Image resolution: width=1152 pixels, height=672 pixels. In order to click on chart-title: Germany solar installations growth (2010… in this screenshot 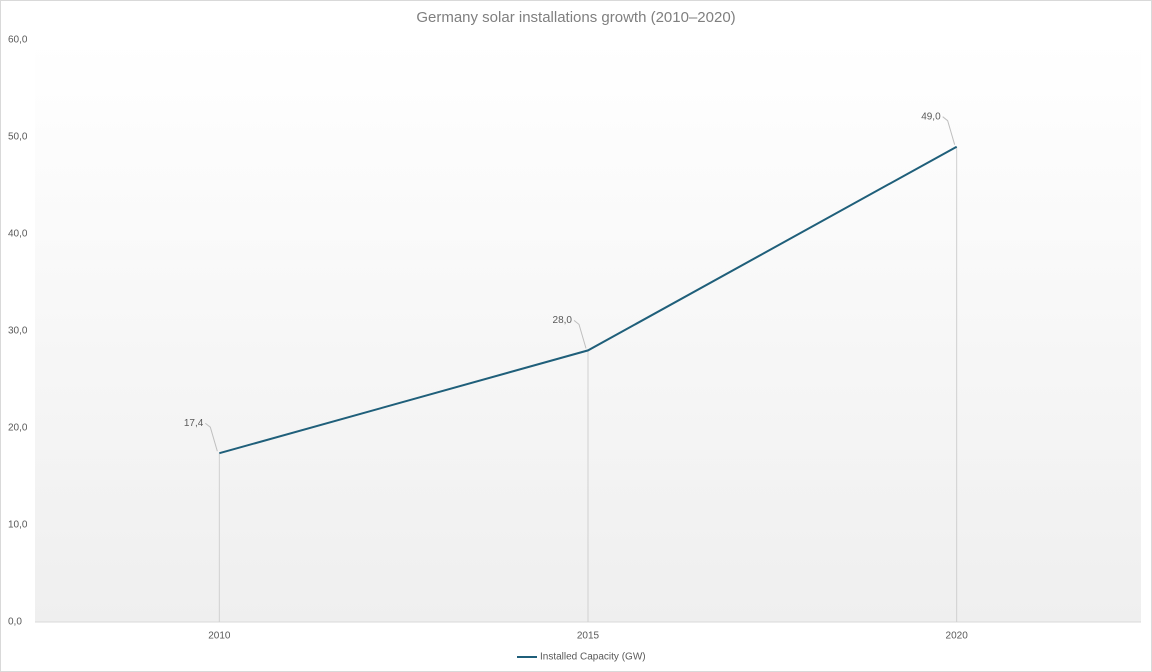, I will do `click(575, 17)`.